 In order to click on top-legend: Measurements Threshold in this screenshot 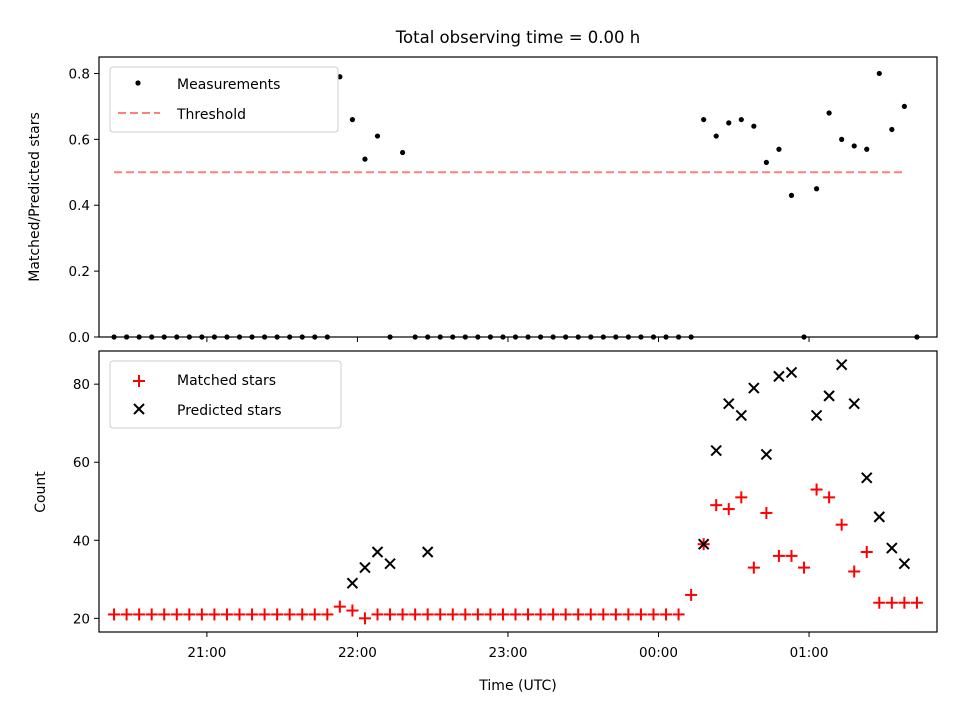, I will do `click(224, 99)`.